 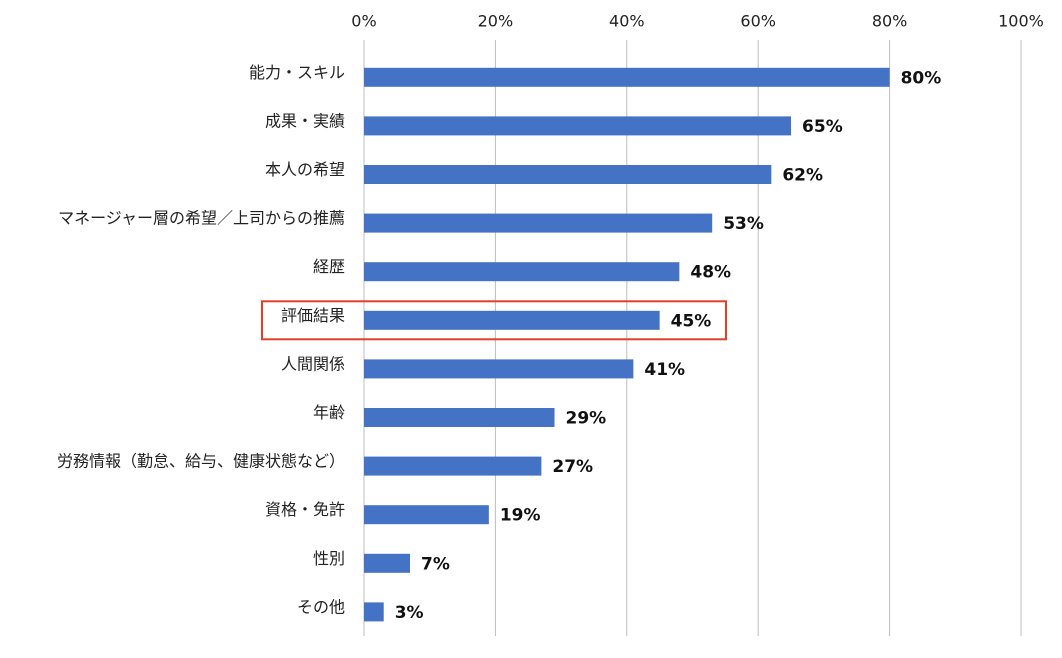 What do you see at coordinates (572, 467) in the screenshot?
I see `value-label: 27%` at bounding box center [572, 467].